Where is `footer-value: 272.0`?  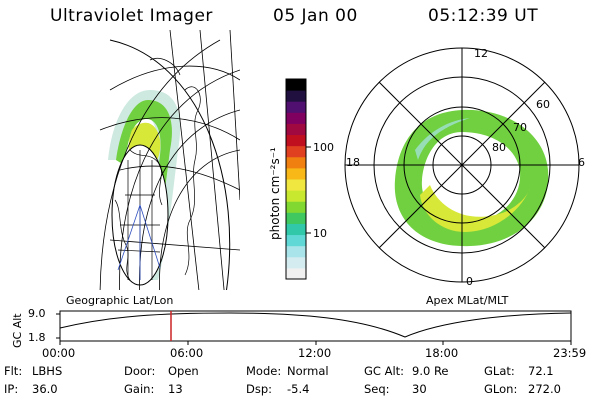 footer-value: 272.0 is located at coordinates (544, 389).